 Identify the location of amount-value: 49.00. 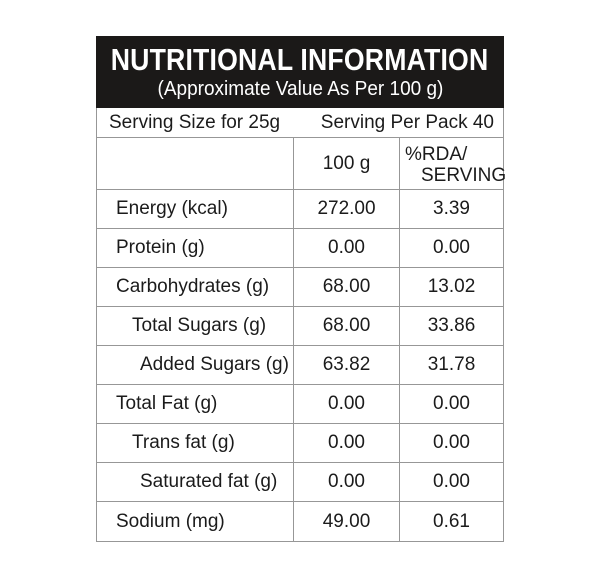
(346, 521).